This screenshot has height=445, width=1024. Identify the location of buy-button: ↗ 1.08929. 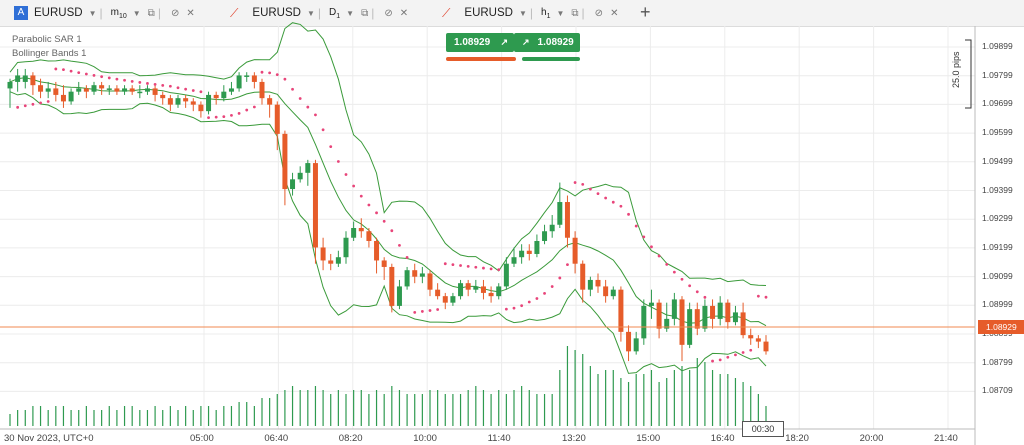
(547, 42).